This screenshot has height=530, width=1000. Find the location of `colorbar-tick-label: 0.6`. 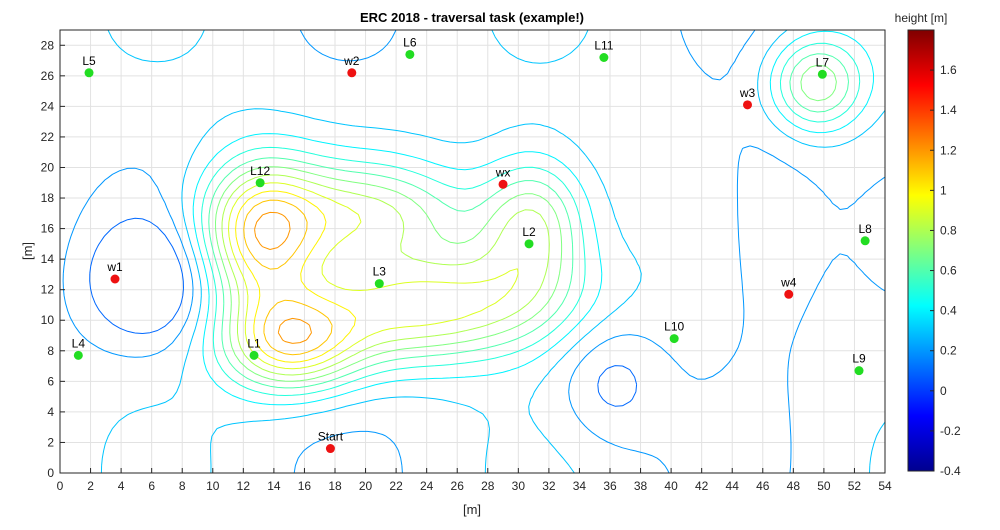

colorbar-tick-label: 0.6 is located at coordinates (948, 271).